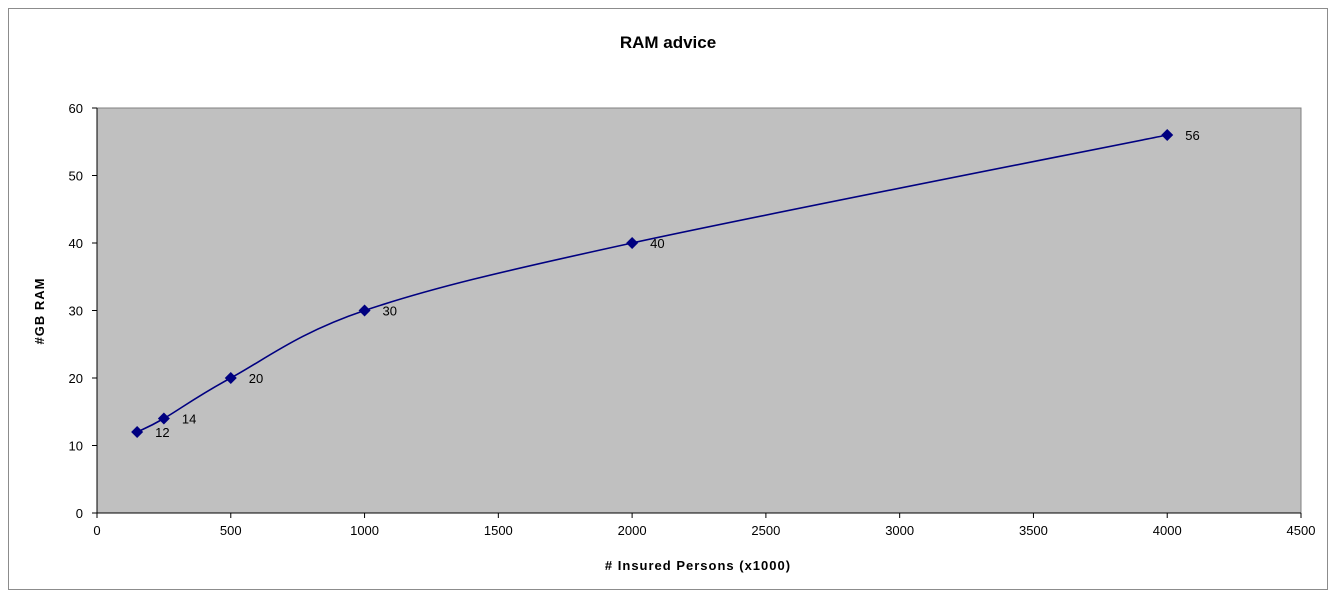  Describe the element at coordinates (231, 530) in the screenshot. I see `x-tick-label: 500` at that location.